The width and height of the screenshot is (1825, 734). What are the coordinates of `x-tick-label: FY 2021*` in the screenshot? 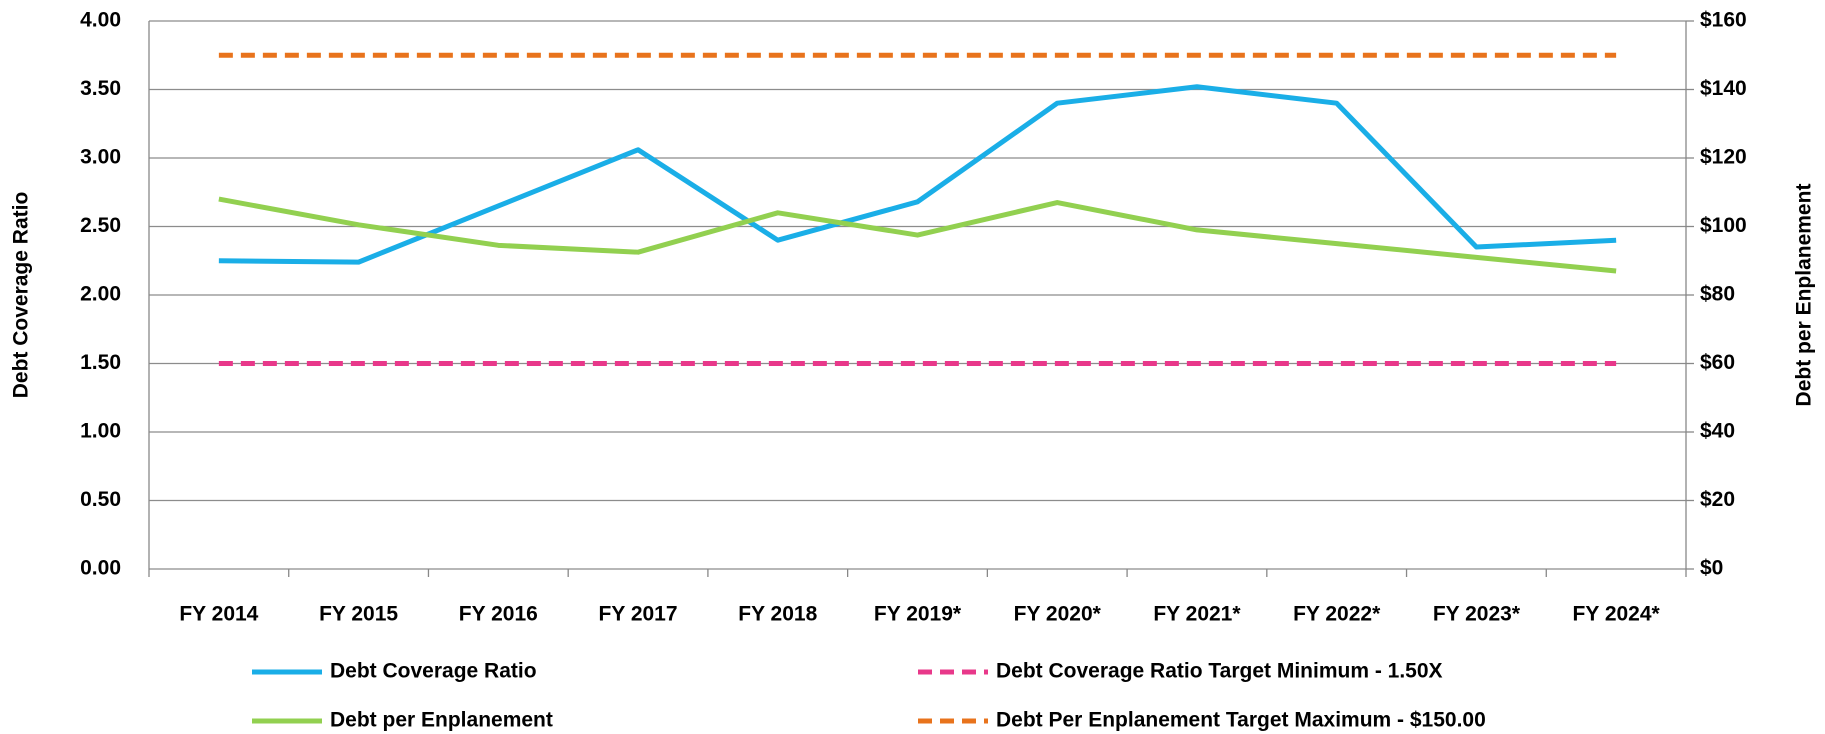 It's located at (1197, 614).